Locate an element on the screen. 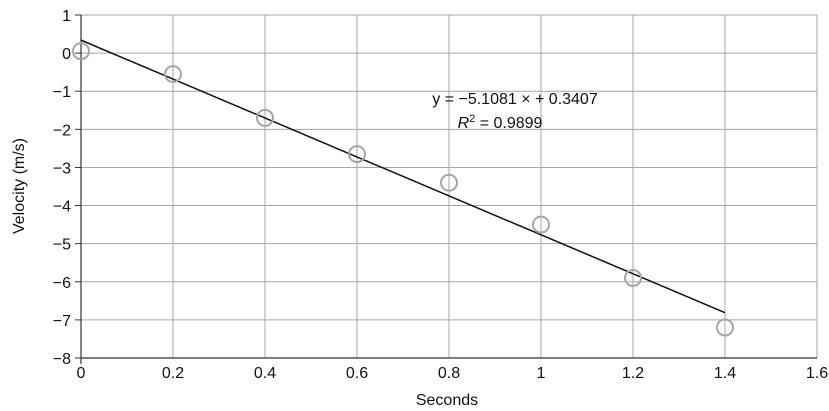 The image size is (829, 411). x-tick-label: 0.4 is located at coordinates (265, 373).